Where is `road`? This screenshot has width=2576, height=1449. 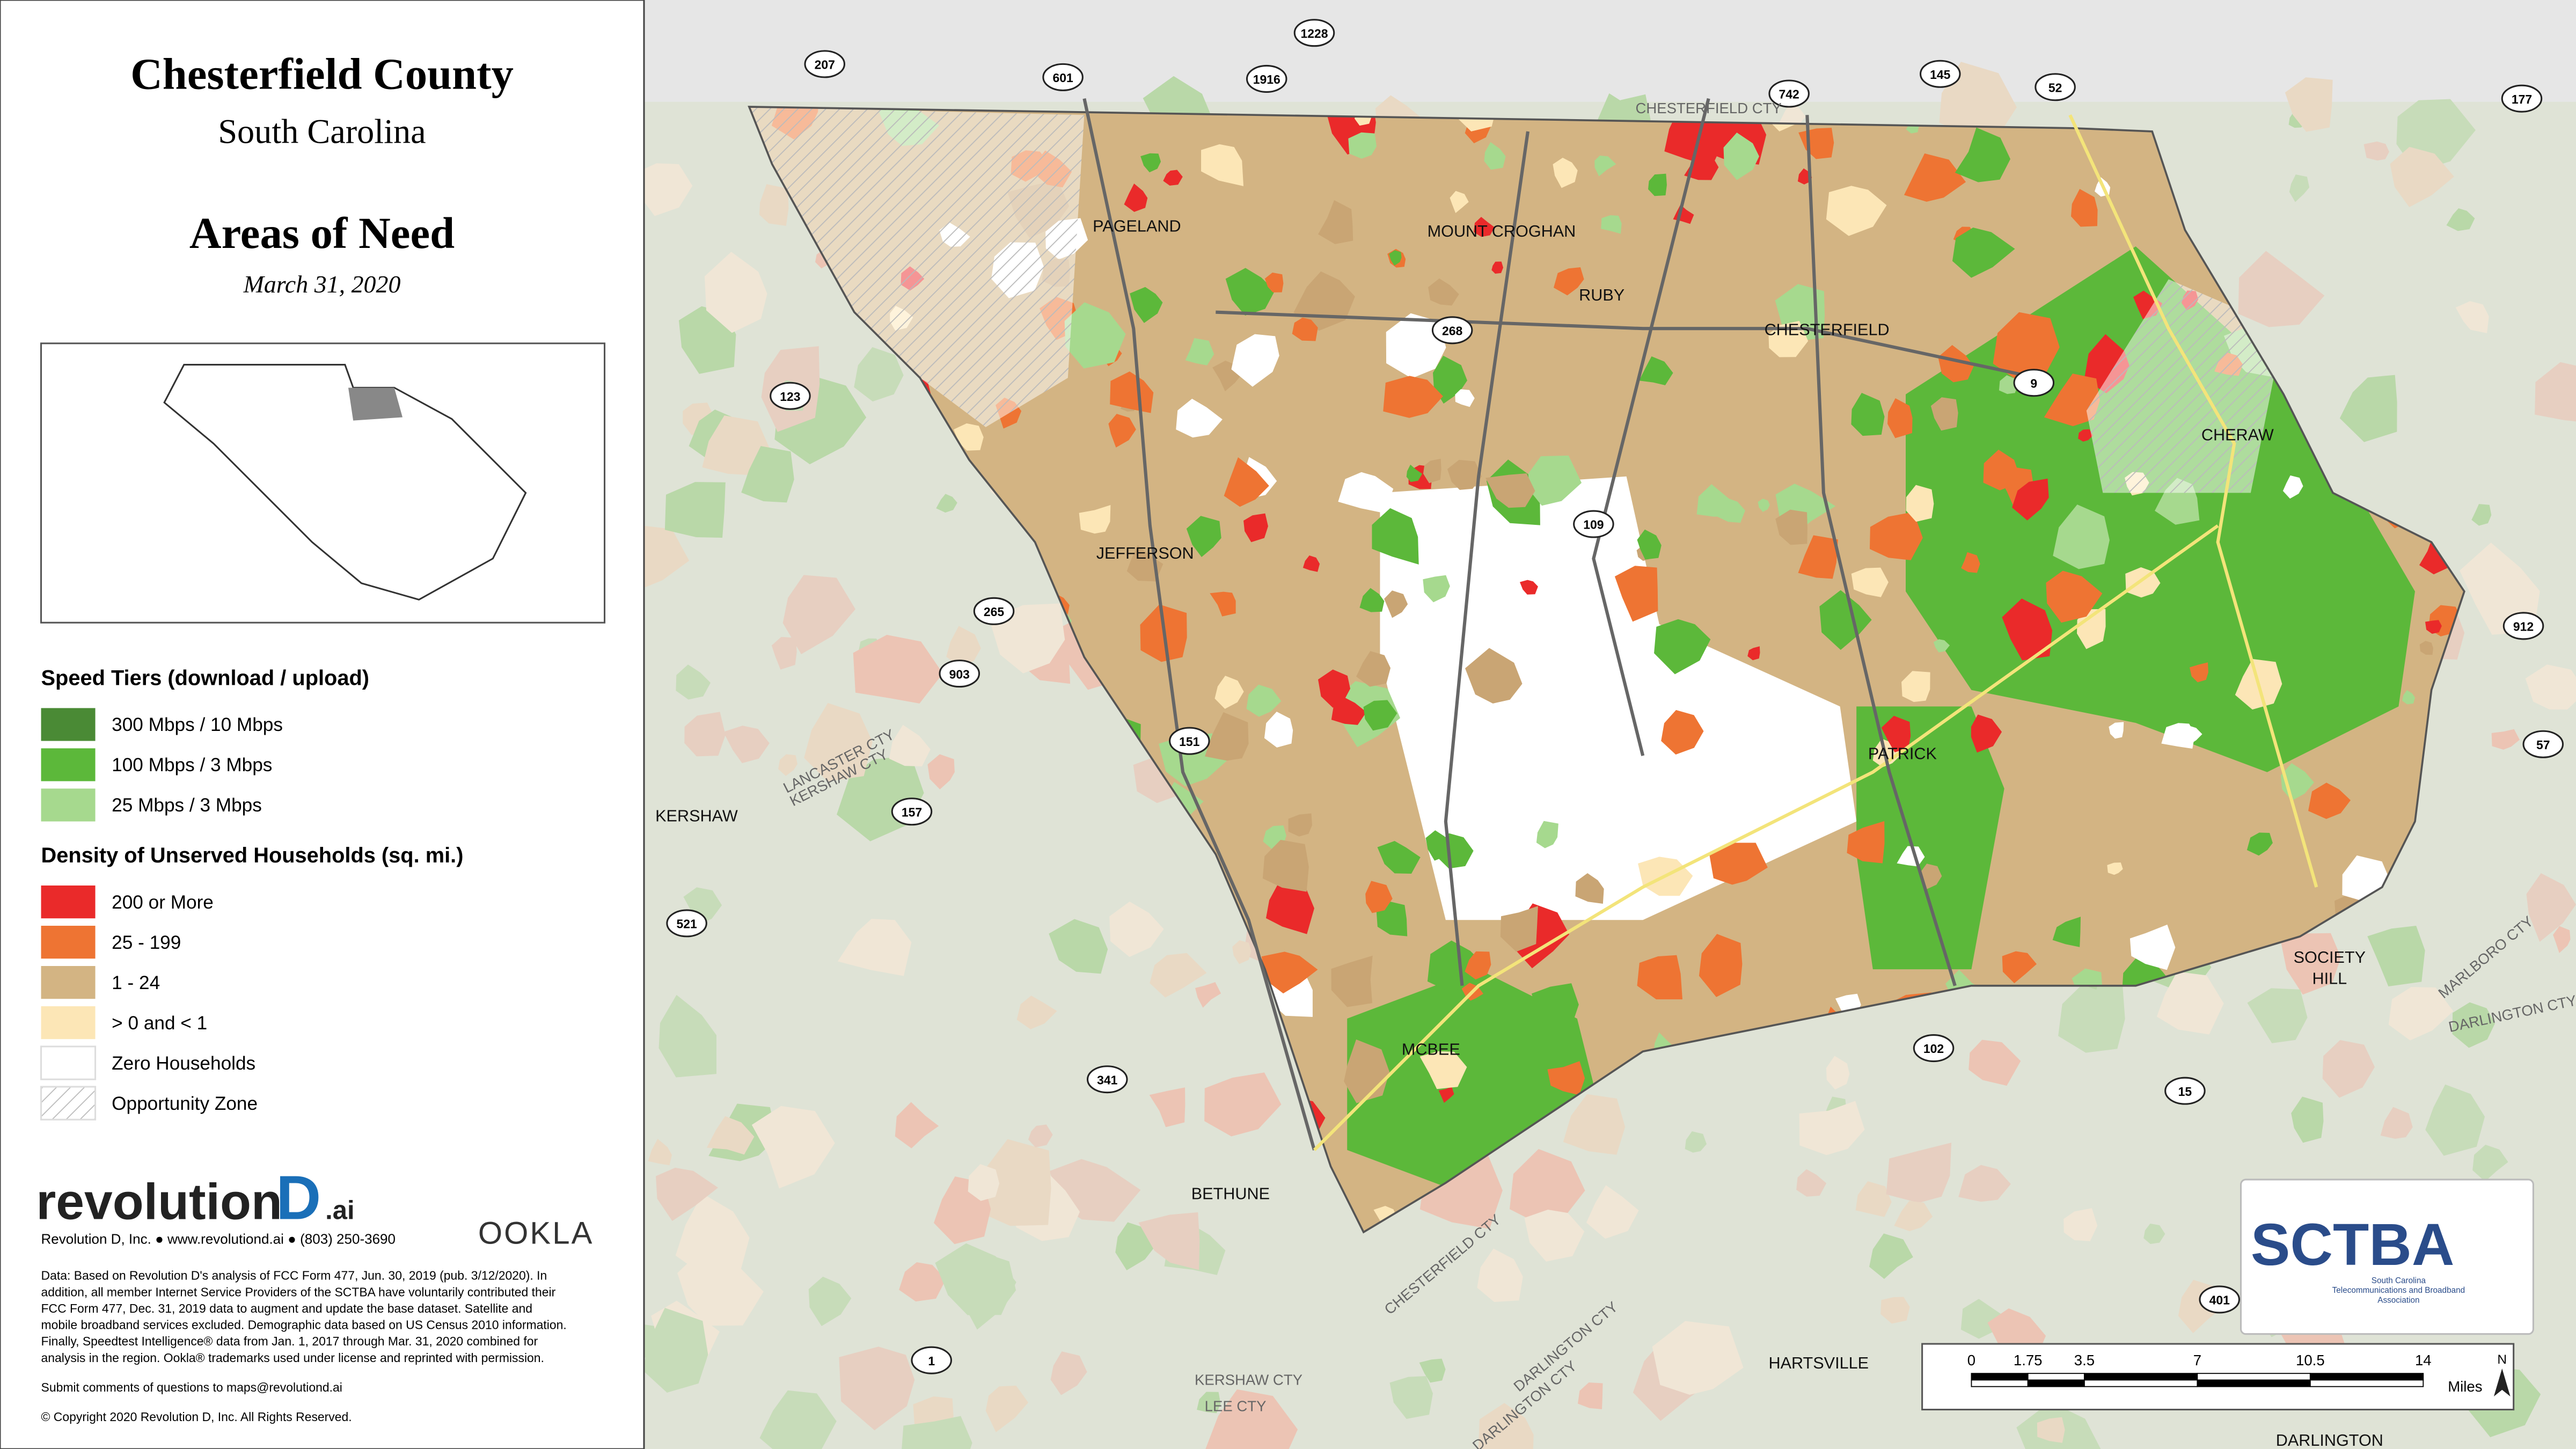
road is located at coordinates (1651, 427).